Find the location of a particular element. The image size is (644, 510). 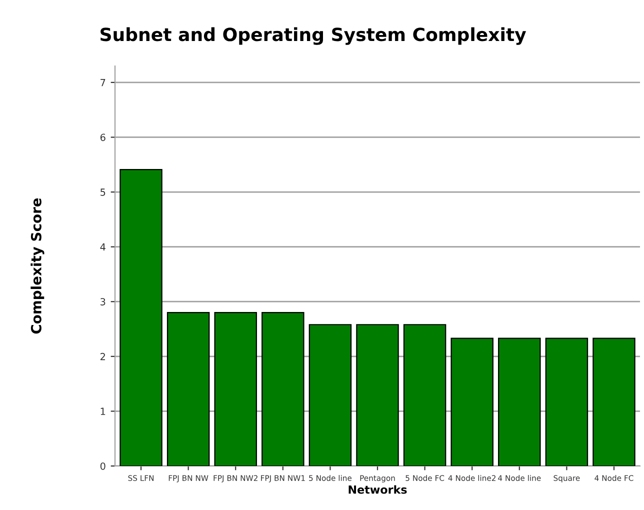

y-tick-label: 4 is located at coordinates (103, 247).